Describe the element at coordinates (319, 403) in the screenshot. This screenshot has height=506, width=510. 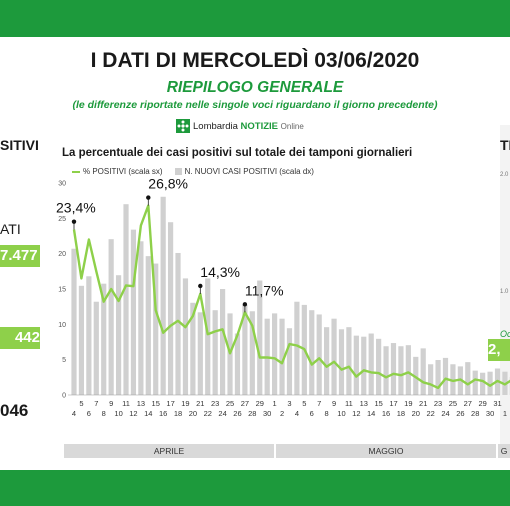
I see `x-tick-label-odd: 7` at that location.